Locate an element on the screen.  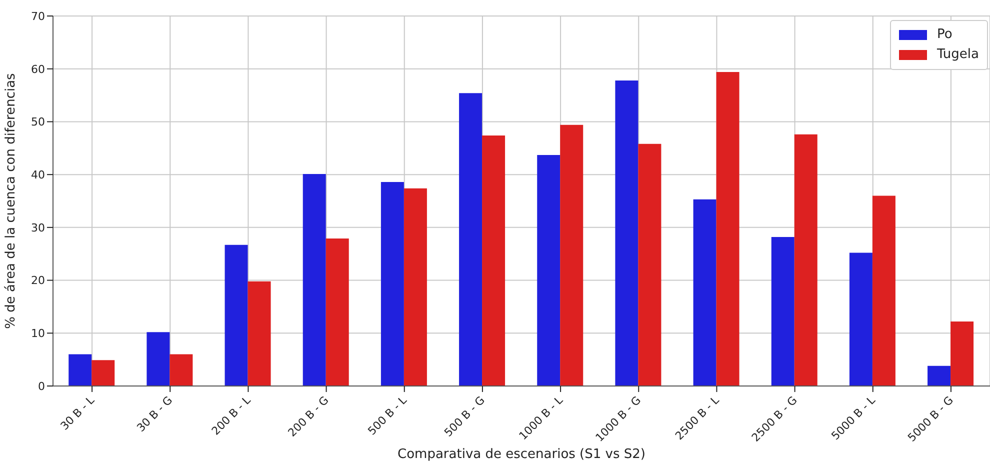
y-tick-label: 40 is located at coordinates (38, 175).